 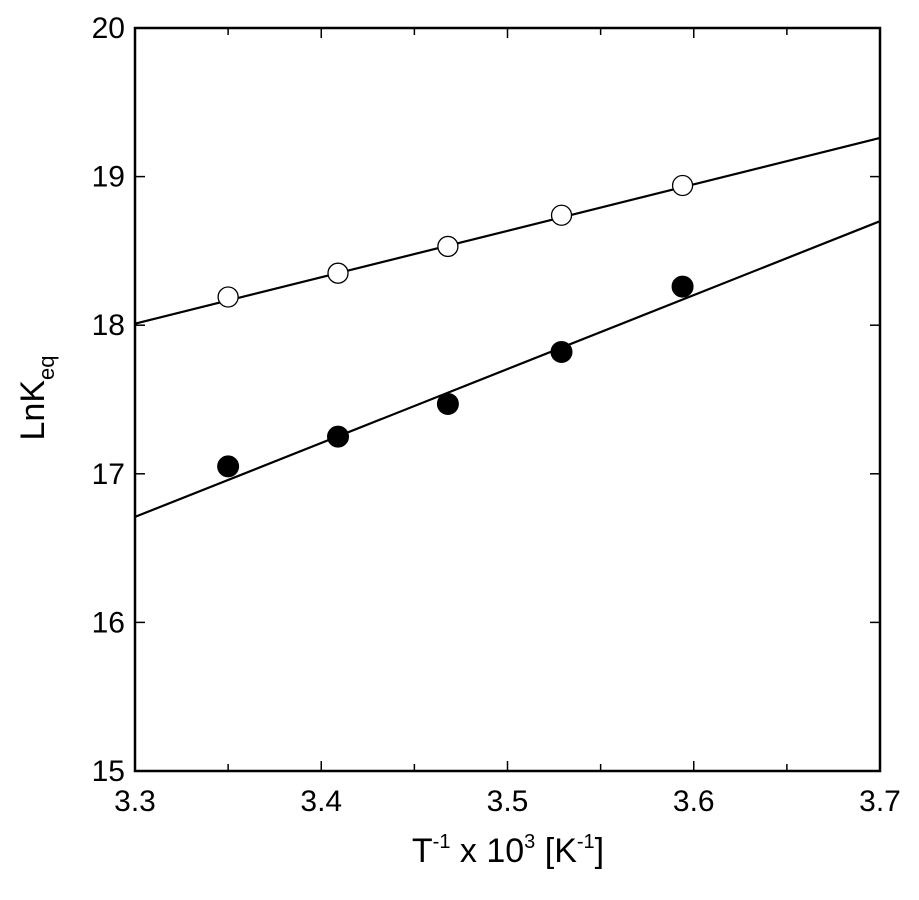 I want to click on y-tick-labels: 15 16 17 18 19 20, so click(x=108, y=400).